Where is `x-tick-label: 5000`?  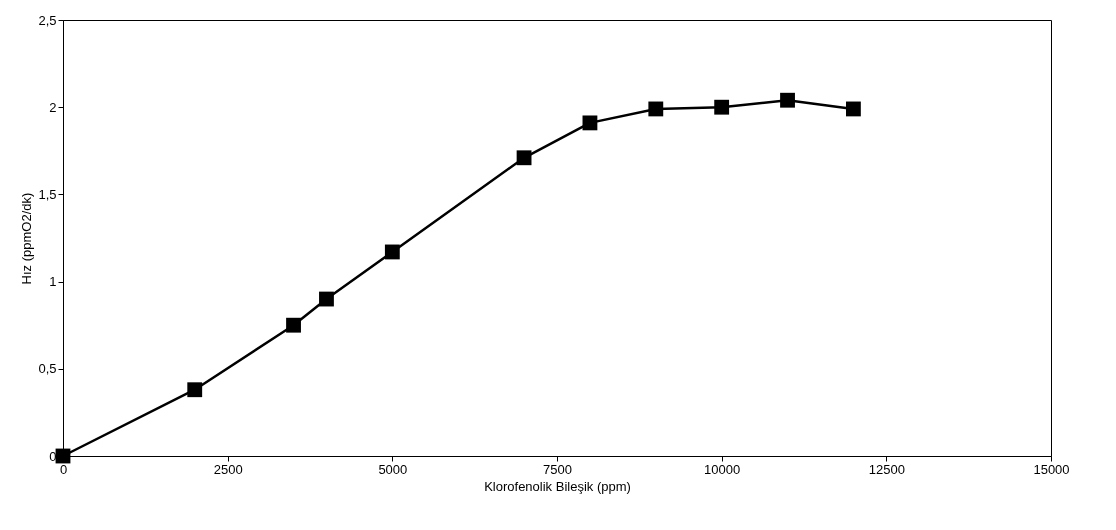
x-tick-label: 5000 is located at coordinates (393, 469).